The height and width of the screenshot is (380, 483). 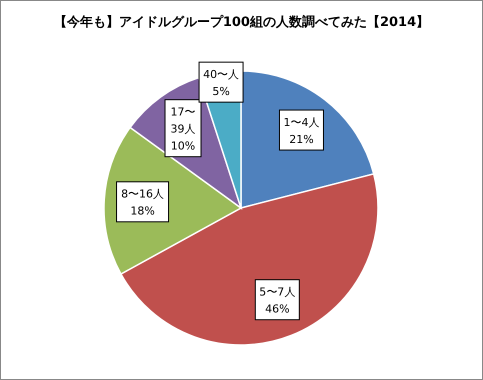 What do you see at coordinates (301, 139) in the screenshot?
I see `data-label: 21%` at bounding box center [301, 139].